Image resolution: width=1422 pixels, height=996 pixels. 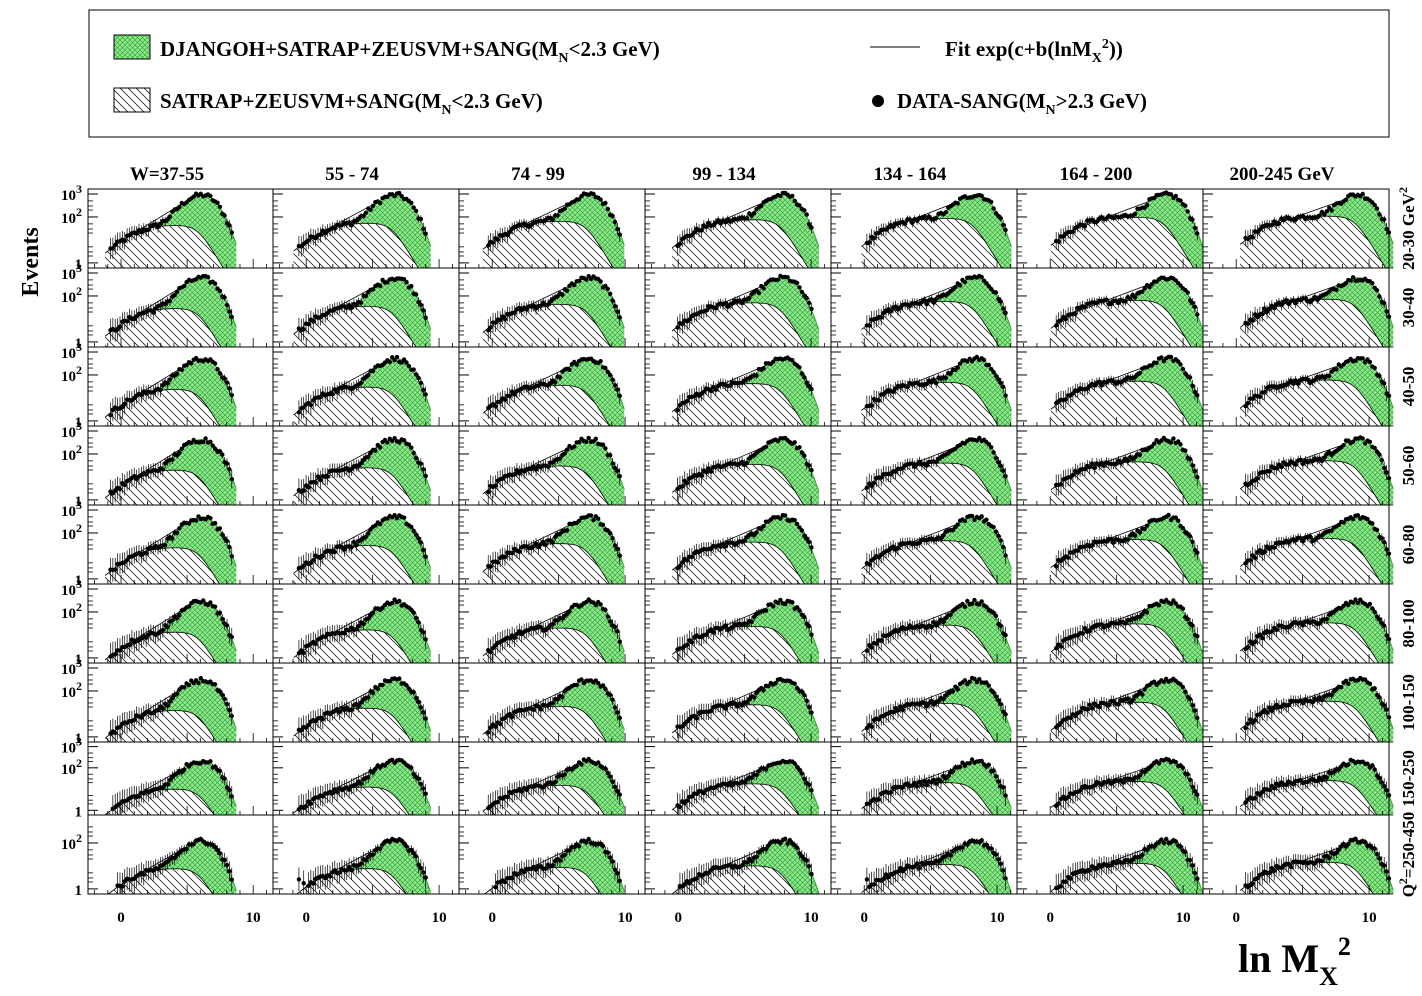 What do you see at coordinates (366, 228) in the screenshot?
I see `panel-r0-c1` at bounding box center [366, 228].